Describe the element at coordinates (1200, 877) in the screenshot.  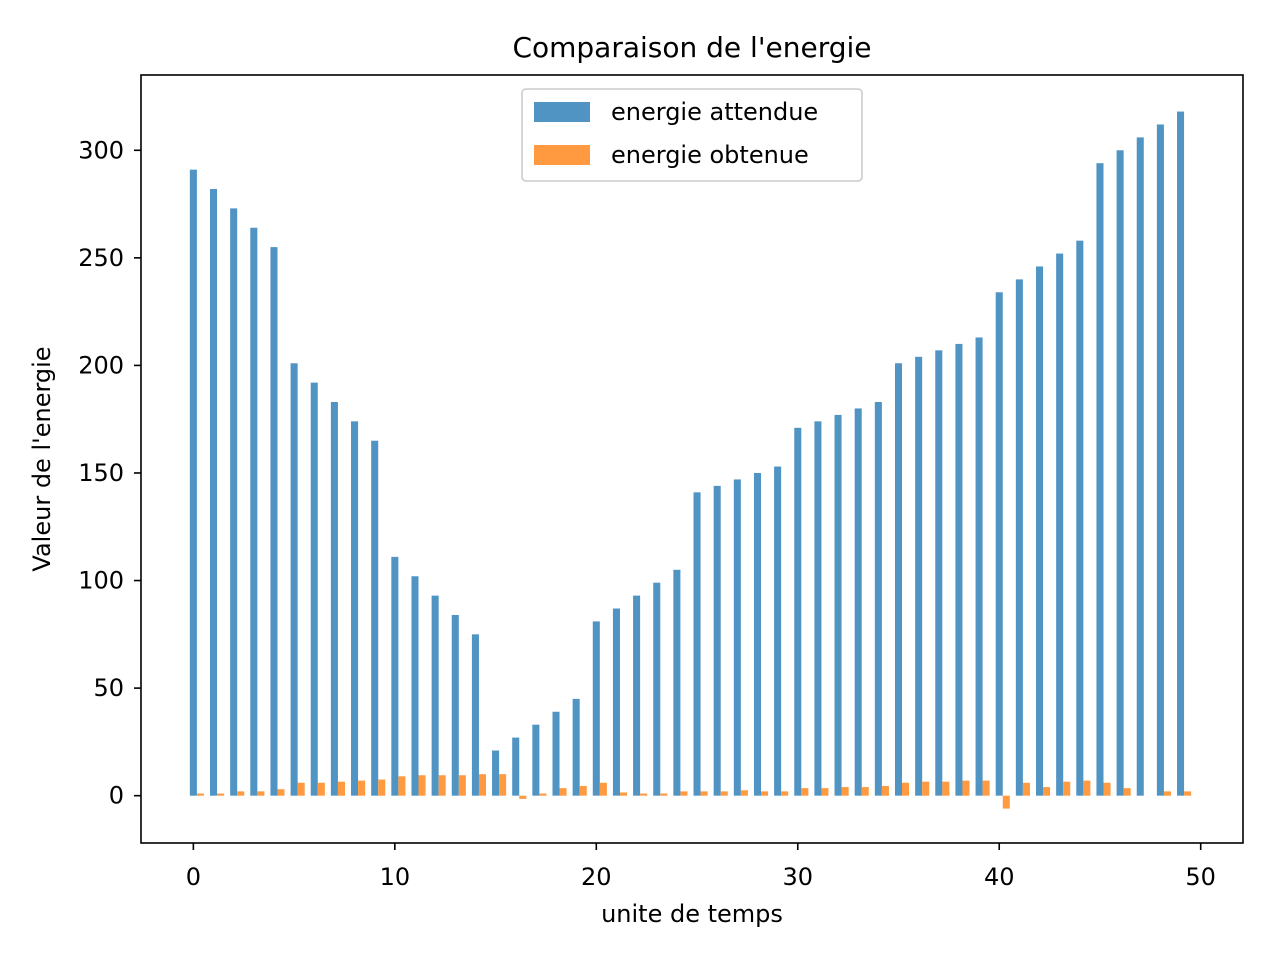
I see `x-tick-label-50: 50` at that location.